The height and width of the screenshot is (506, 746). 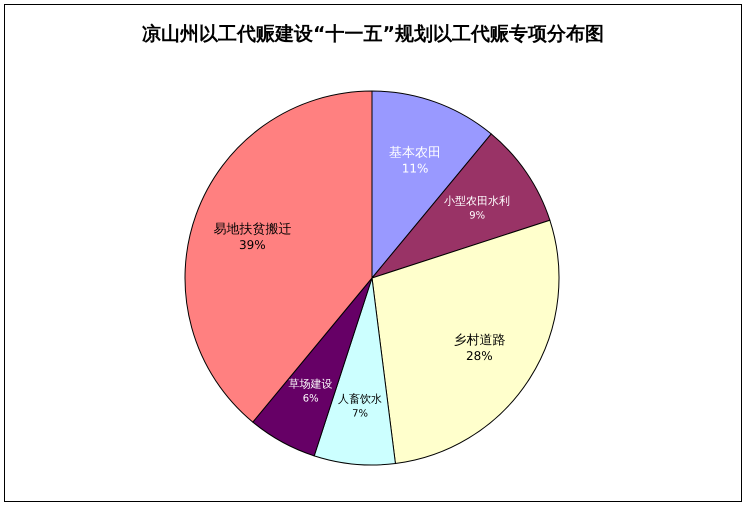 I want to click on slice-label: 小型农田水利, so click(x=477, y=201).